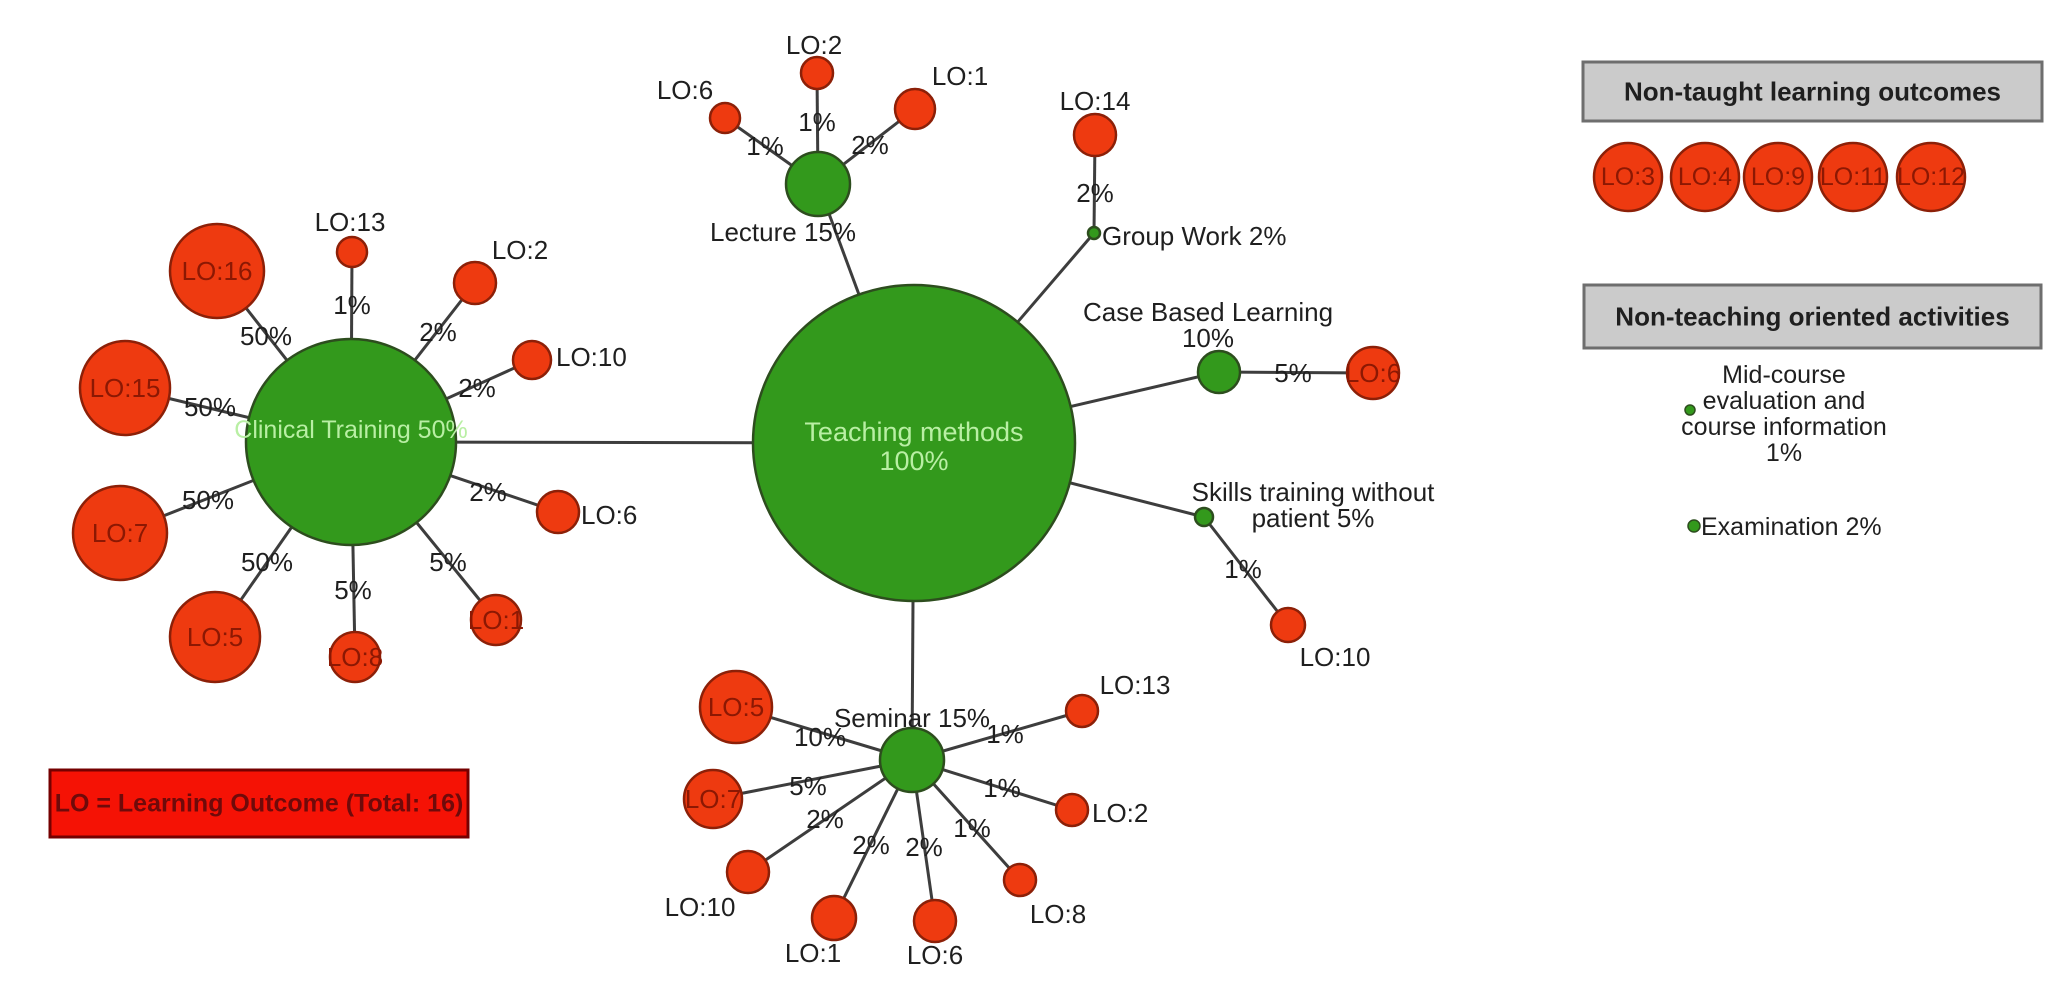 The height and width of the screenshot is (1001, 2059). I want to click on label-se1: LO:1, so click(813, 953).